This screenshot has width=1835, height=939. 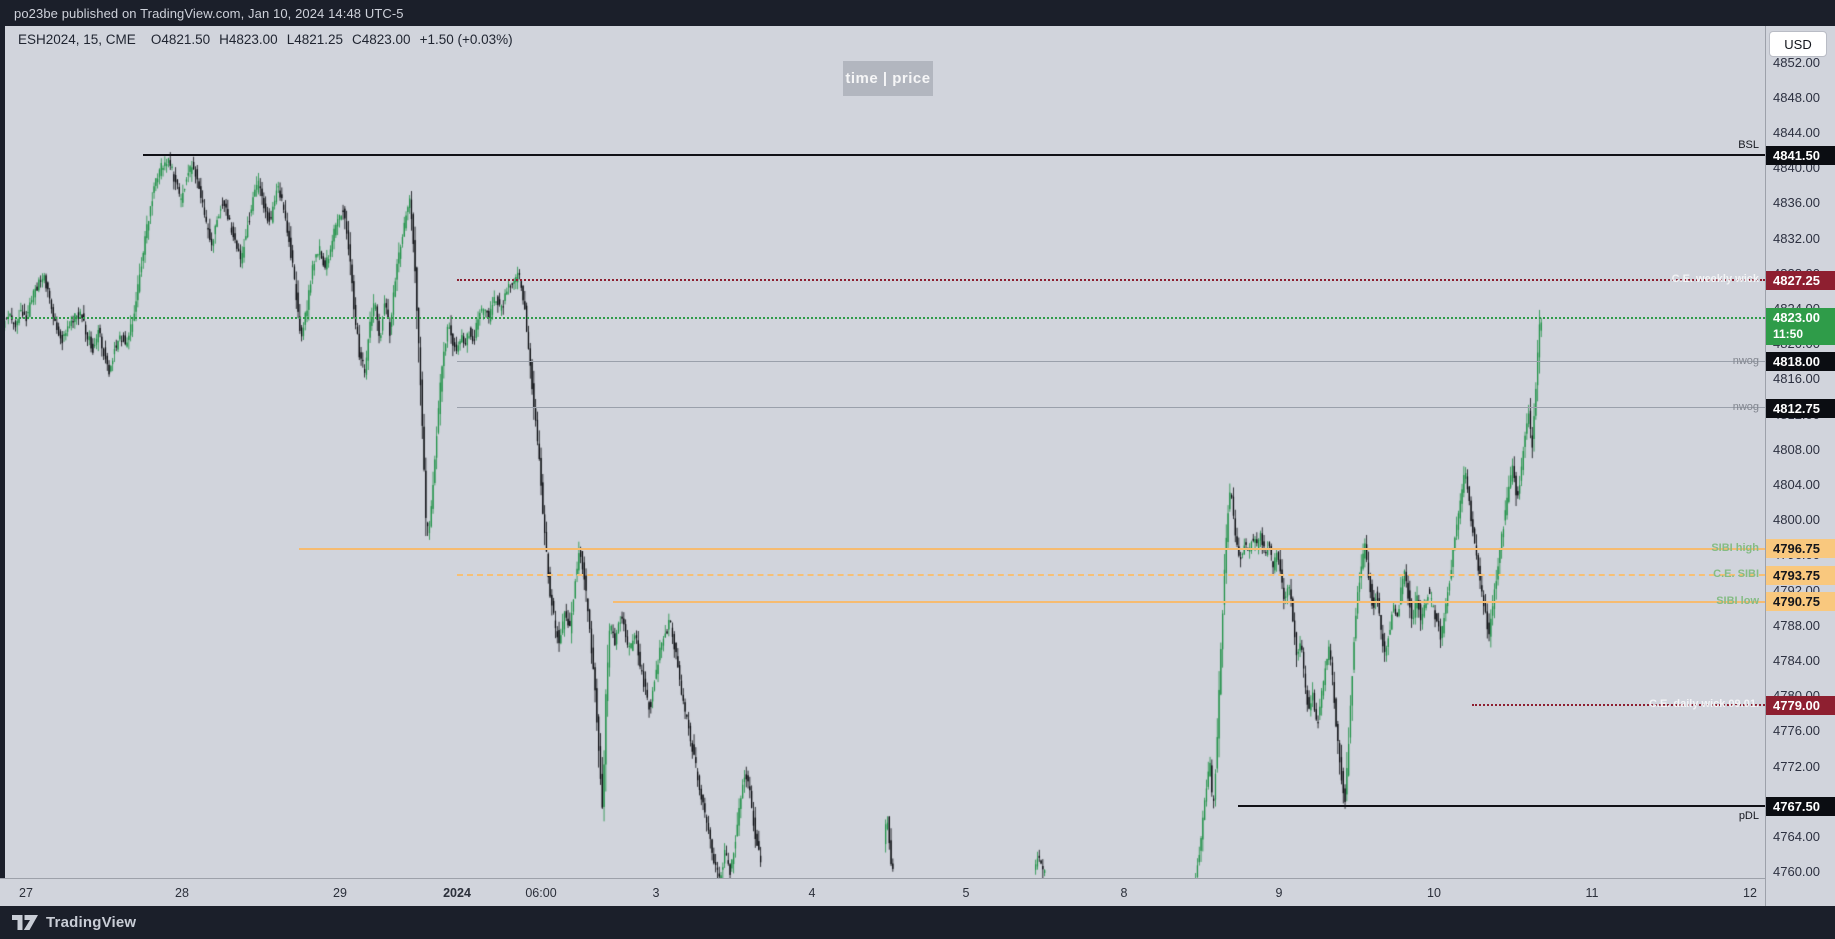 What do you see at coordinates (1750, 893) in the screenshot?
I see `time-label-12: 12` at bounding box center [1750, 893].